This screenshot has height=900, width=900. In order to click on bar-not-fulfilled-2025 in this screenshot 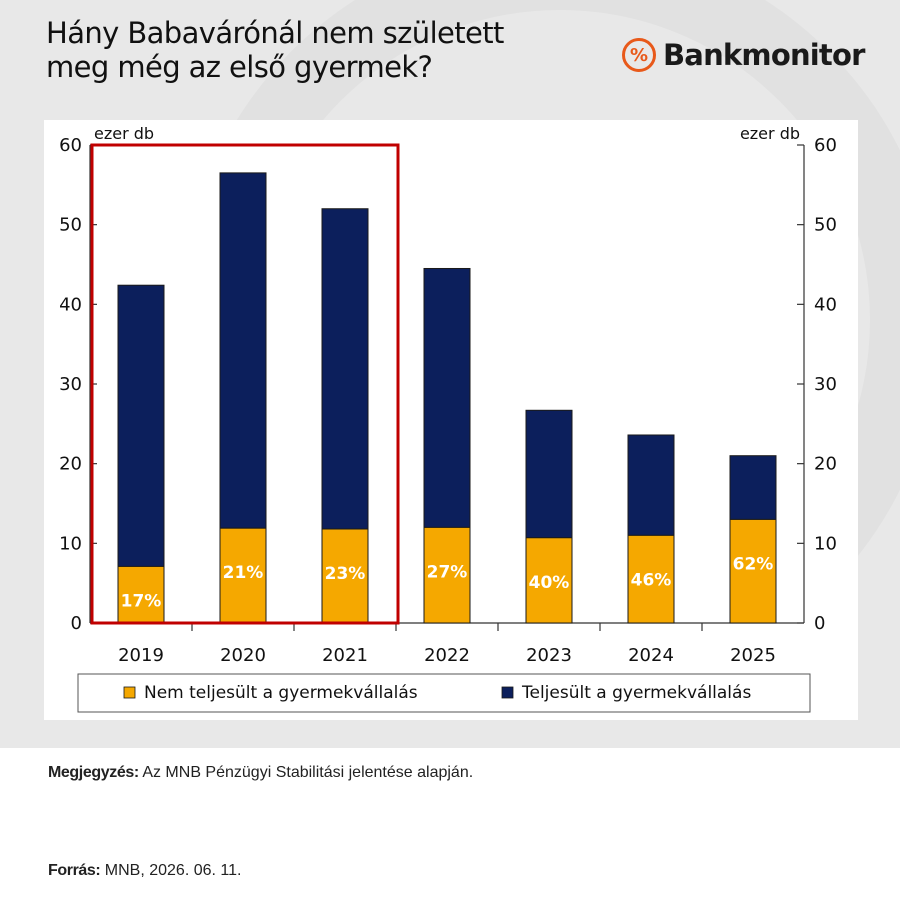, I will do `click(753, 571)`.